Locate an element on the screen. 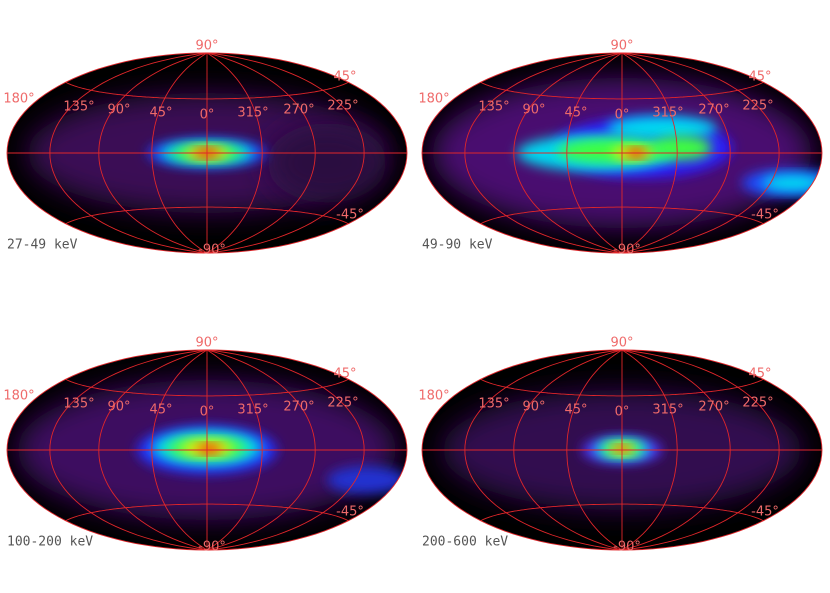  panel-label: 27-49 keV is located at coordinates (42, 245).